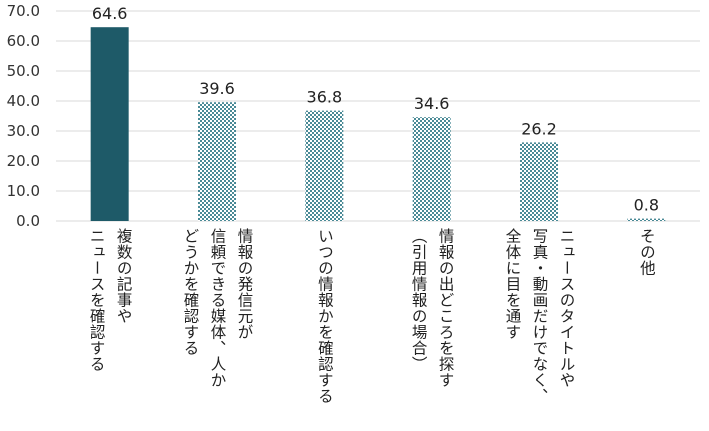  Describe the element at coordinates (324, 316) in the screenshot. I see `category-label: いつの情報かを確認する` at that location.